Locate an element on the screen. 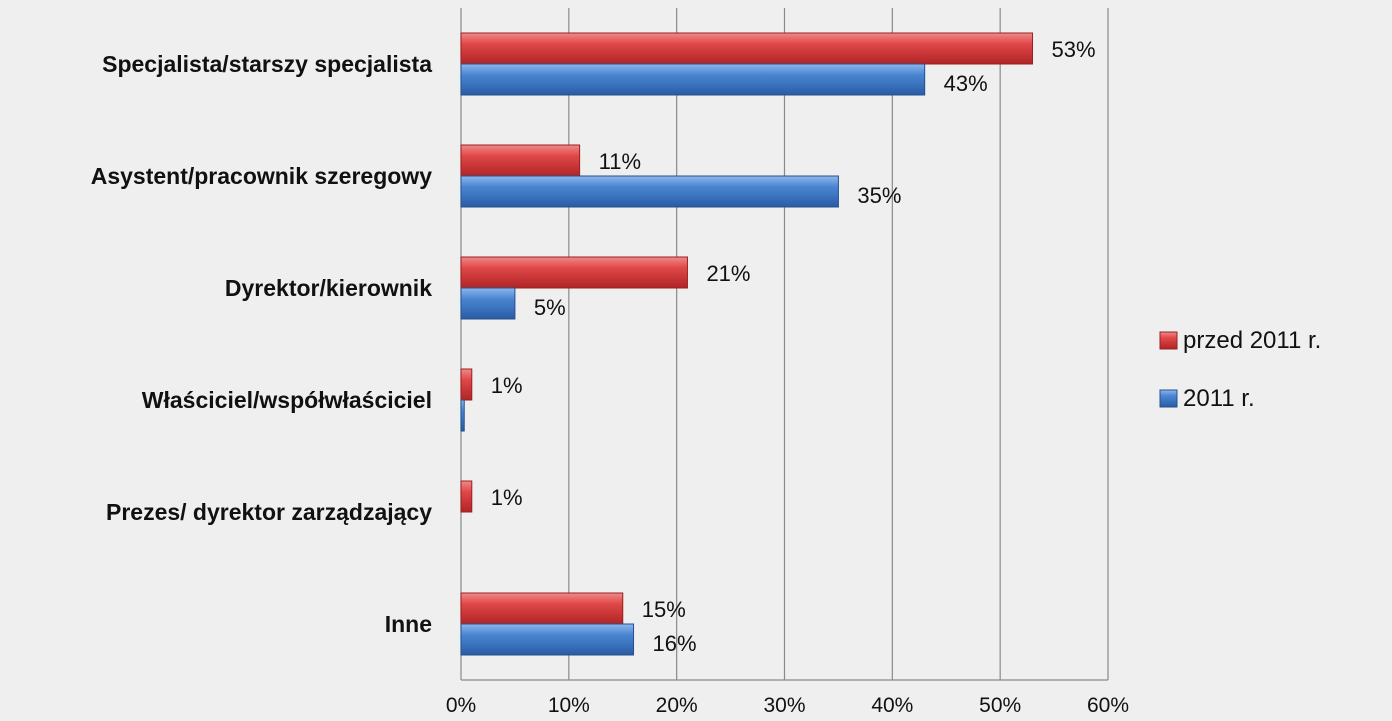  x-tick-label: 60% is located at coordinates (1108, 705).